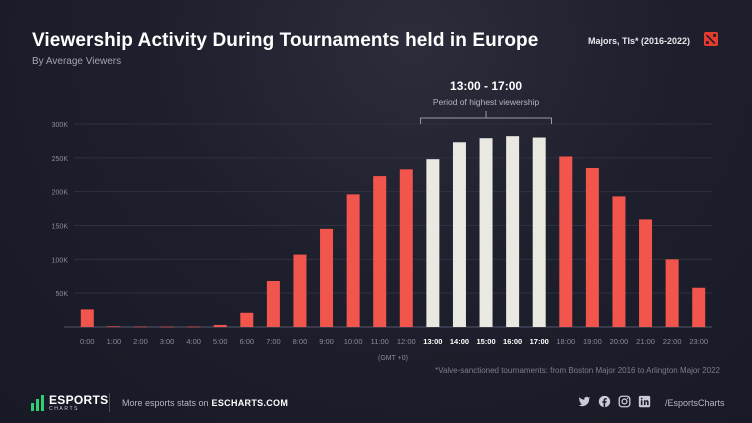 This screenshot has width=752, height=423. What do you see at coordinates (645, 341) in the screenshot?
I see `x-tick-label: 21:00` at bounding box center [645, 341].